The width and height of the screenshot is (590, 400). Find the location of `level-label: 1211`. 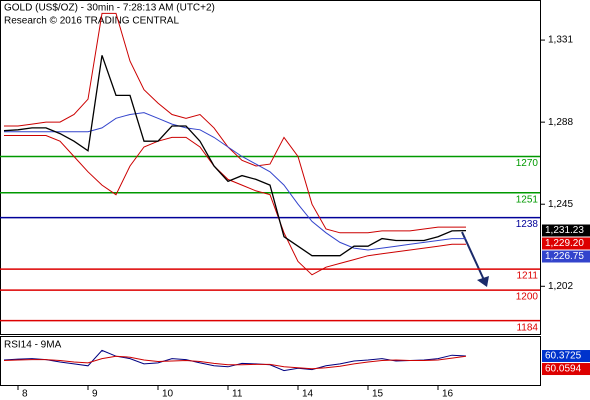

level-label: 1211 is located at coordinates (527, 276).